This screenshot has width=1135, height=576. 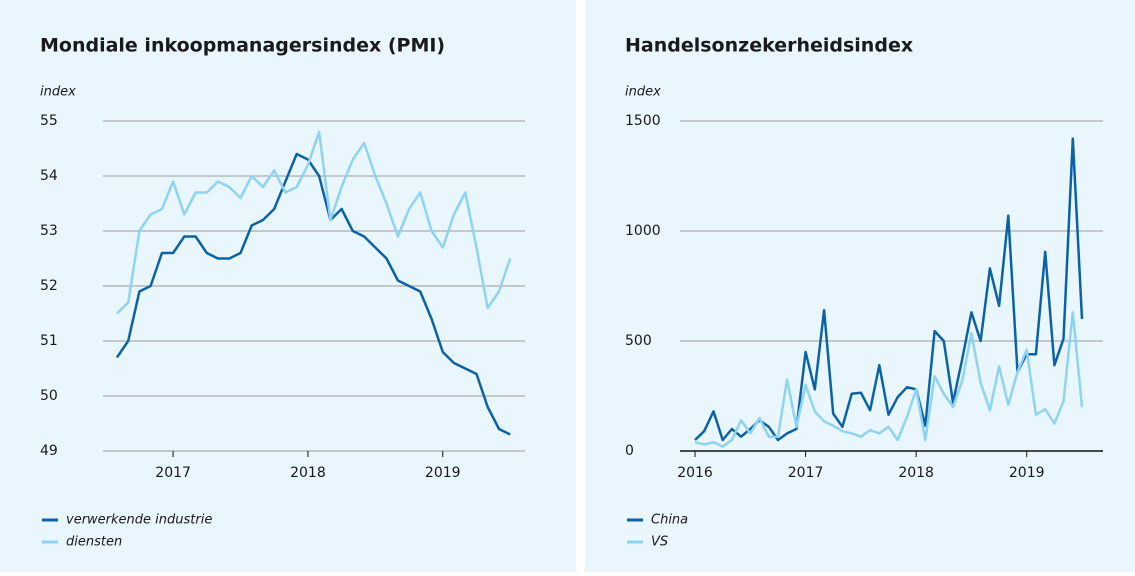 I want to click on y-tick-label: 54, so click(x=49, y=176).